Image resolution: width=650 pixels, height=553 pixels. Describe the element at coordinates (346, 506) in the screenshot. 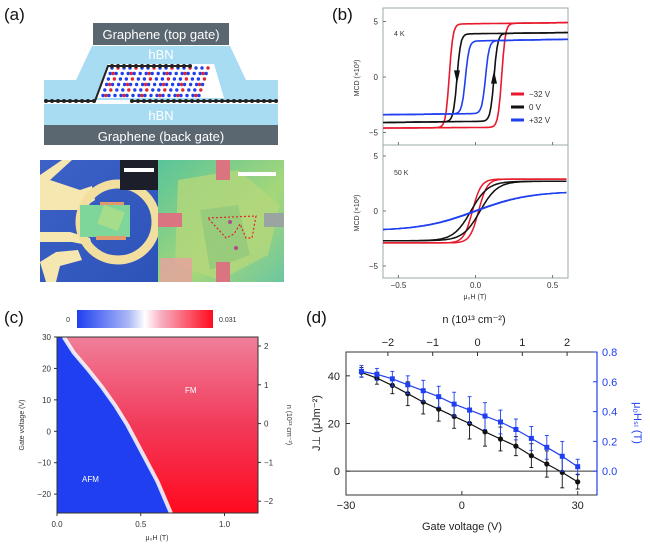

I see `x-tick-label: −30` at that location.